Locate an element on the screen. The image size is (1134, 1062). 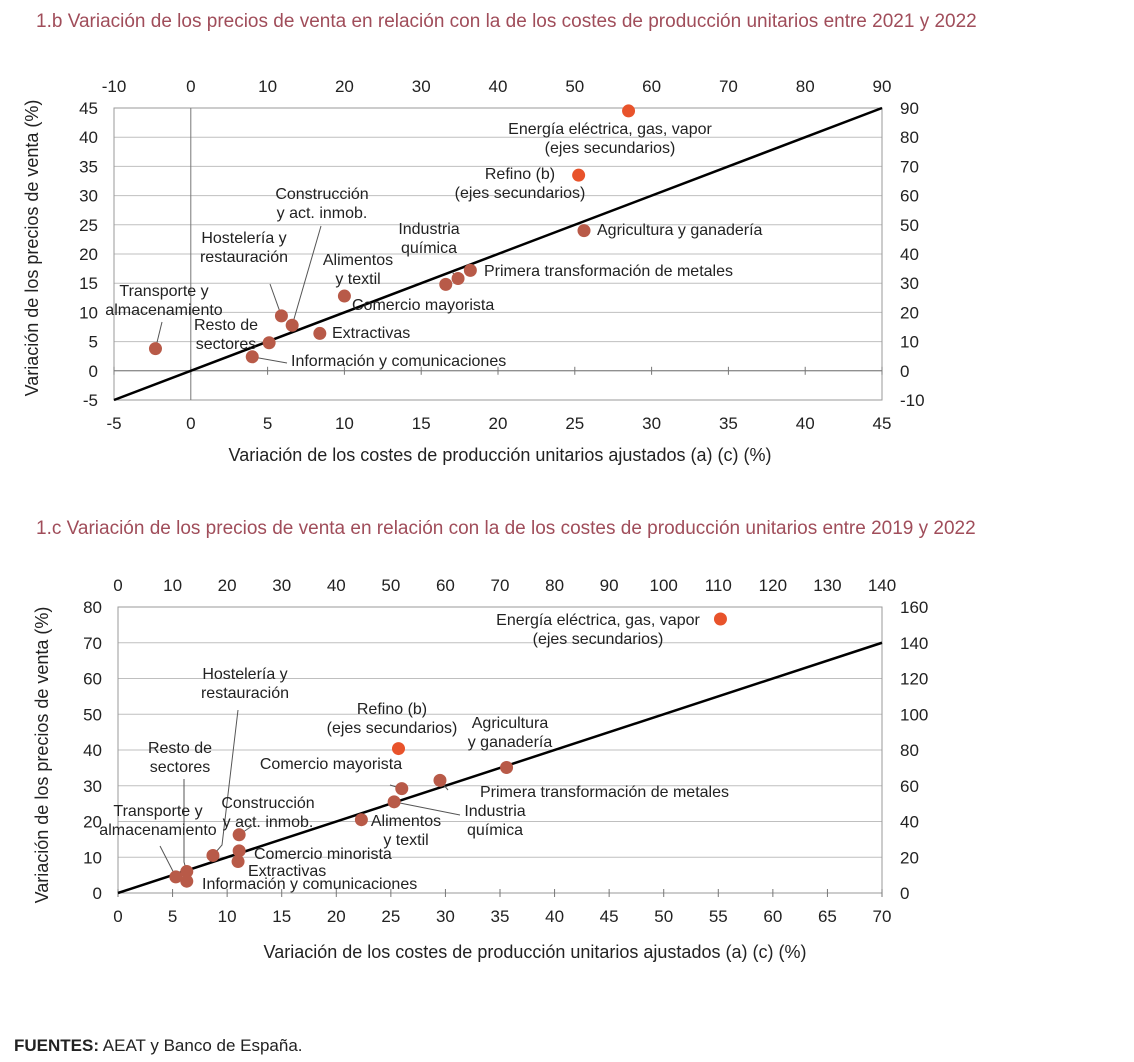
point-label: Comercio mayorista is located at coordinates (331, 764).